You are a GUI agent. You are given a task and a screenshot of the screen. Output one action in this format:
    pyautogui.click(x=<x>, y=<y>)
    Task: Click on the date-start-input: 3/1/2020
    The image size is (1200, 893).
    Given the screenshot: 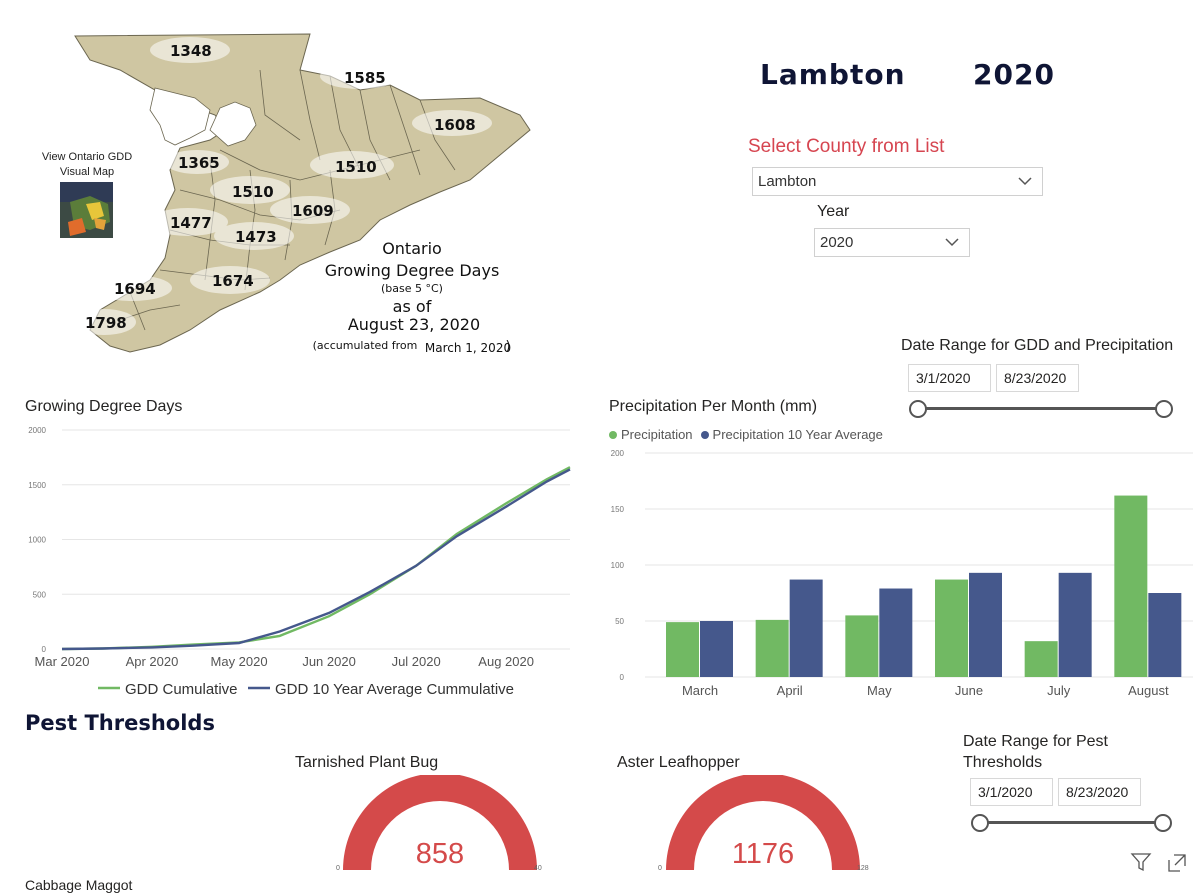 What is the action you would take?
    pyautogui.click(x=949, y=378)
    